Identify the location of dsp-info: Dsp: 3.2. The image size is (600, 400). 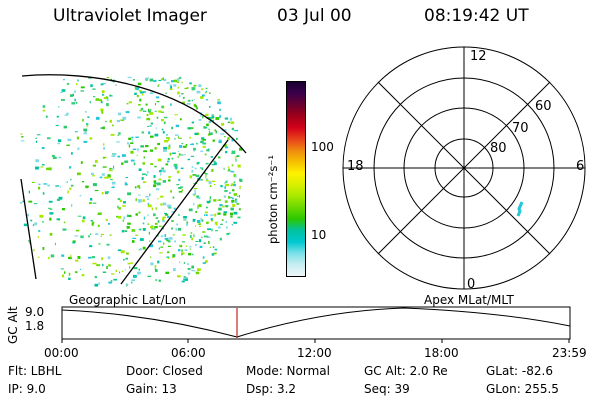
(271, 389).